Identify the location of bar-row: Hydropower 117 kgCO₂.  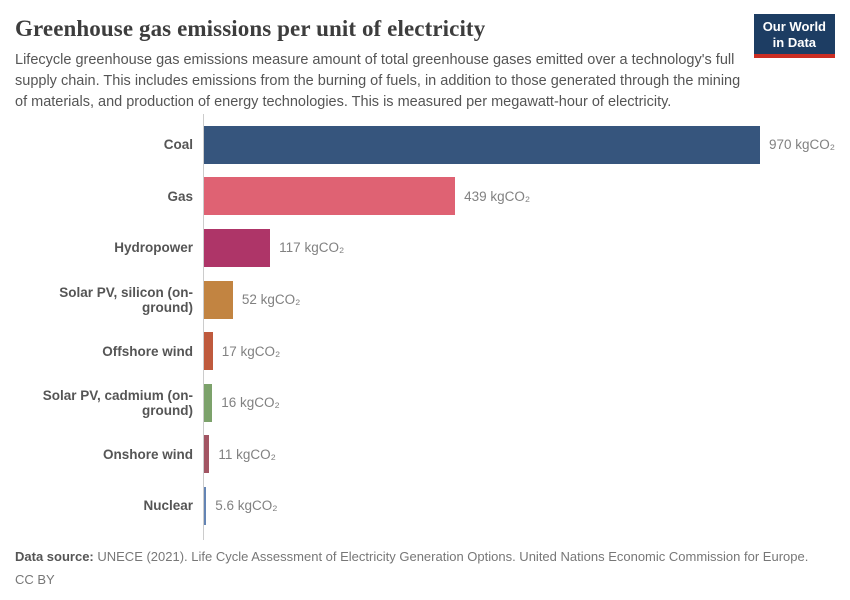
(425, 248).